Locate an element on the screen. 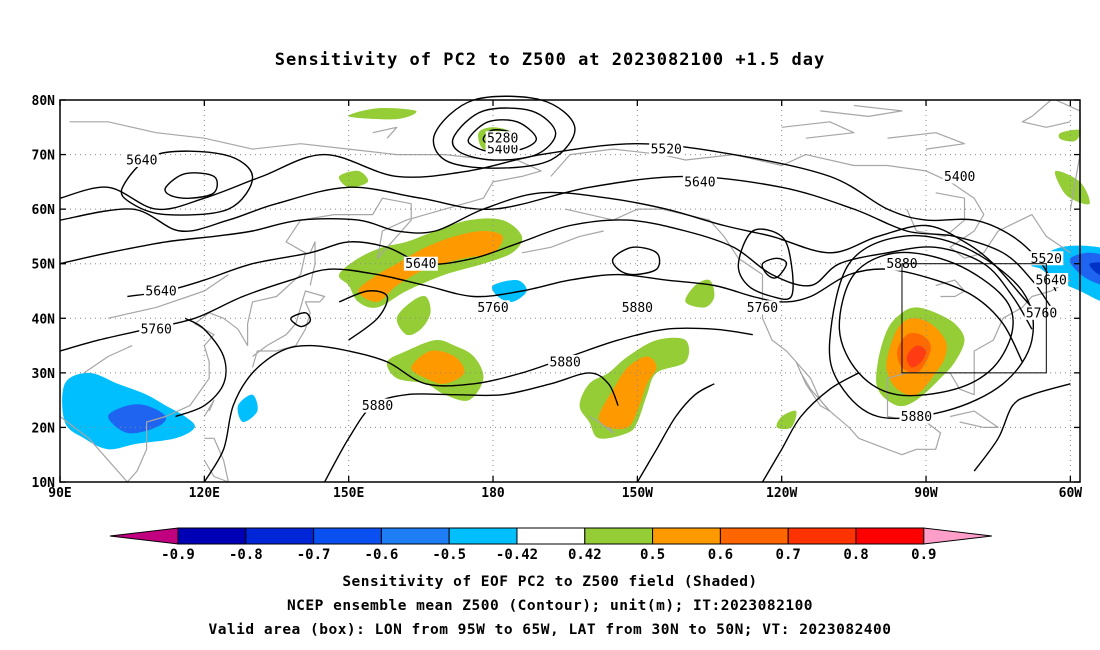  lon-label: 90W is located at coordinates (926, 493).